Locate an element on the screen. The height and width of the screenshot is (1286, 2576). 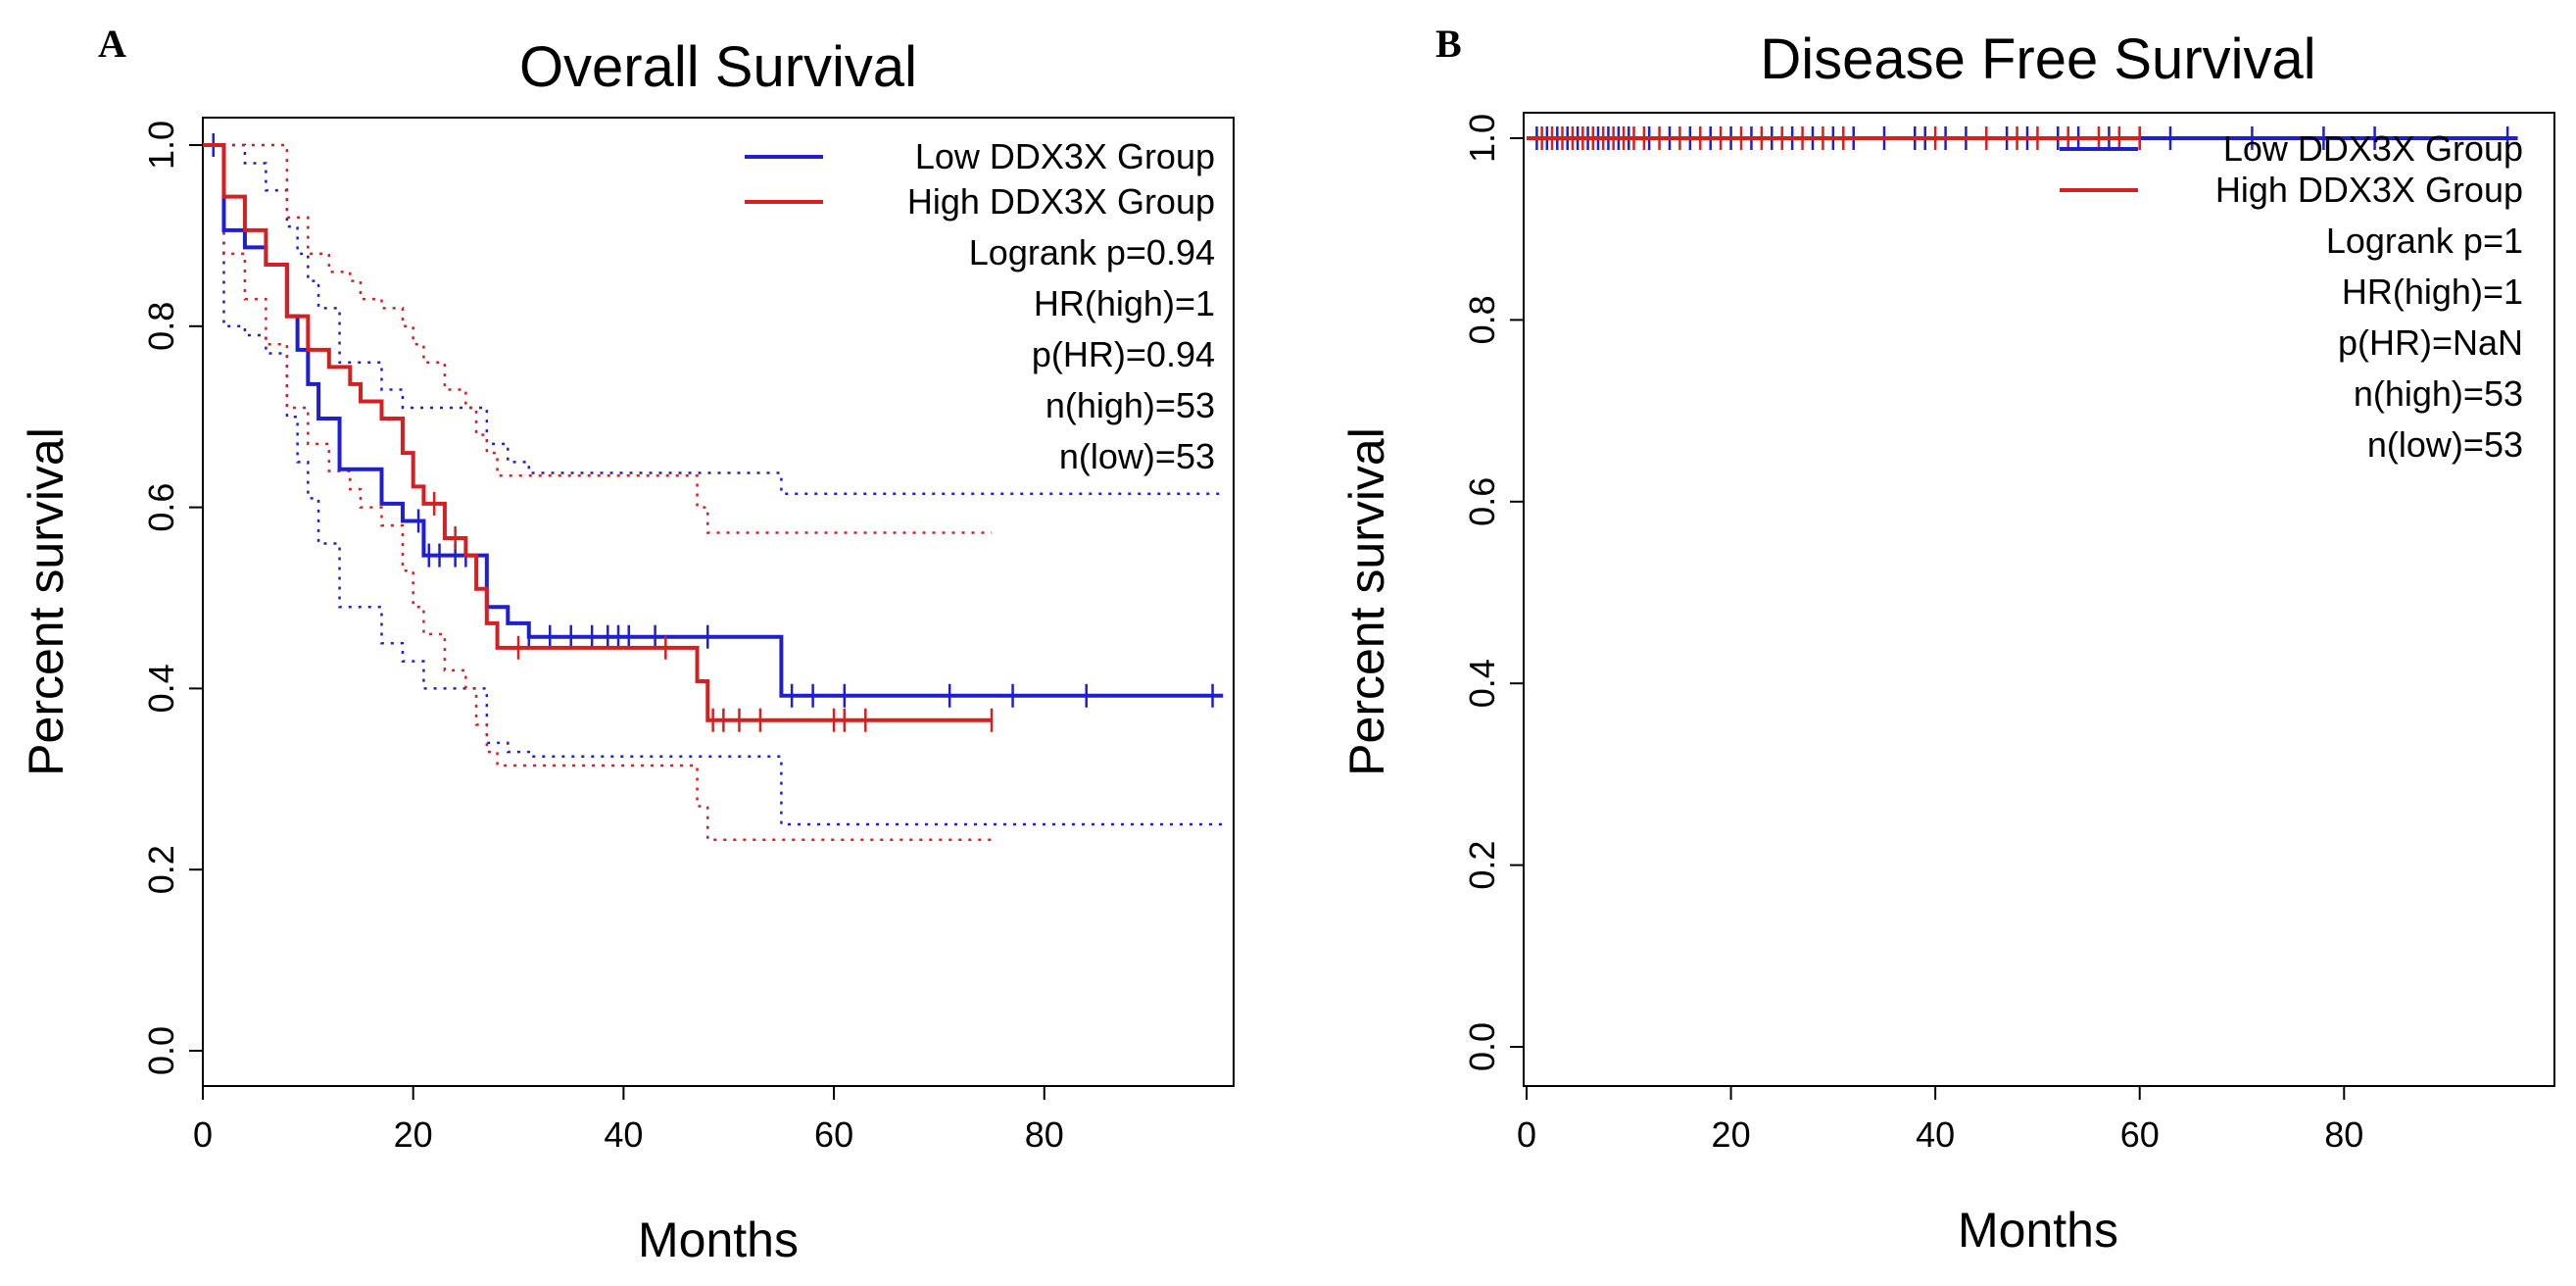
chart-title: Overall Survival is located at coordinates (718, 67).